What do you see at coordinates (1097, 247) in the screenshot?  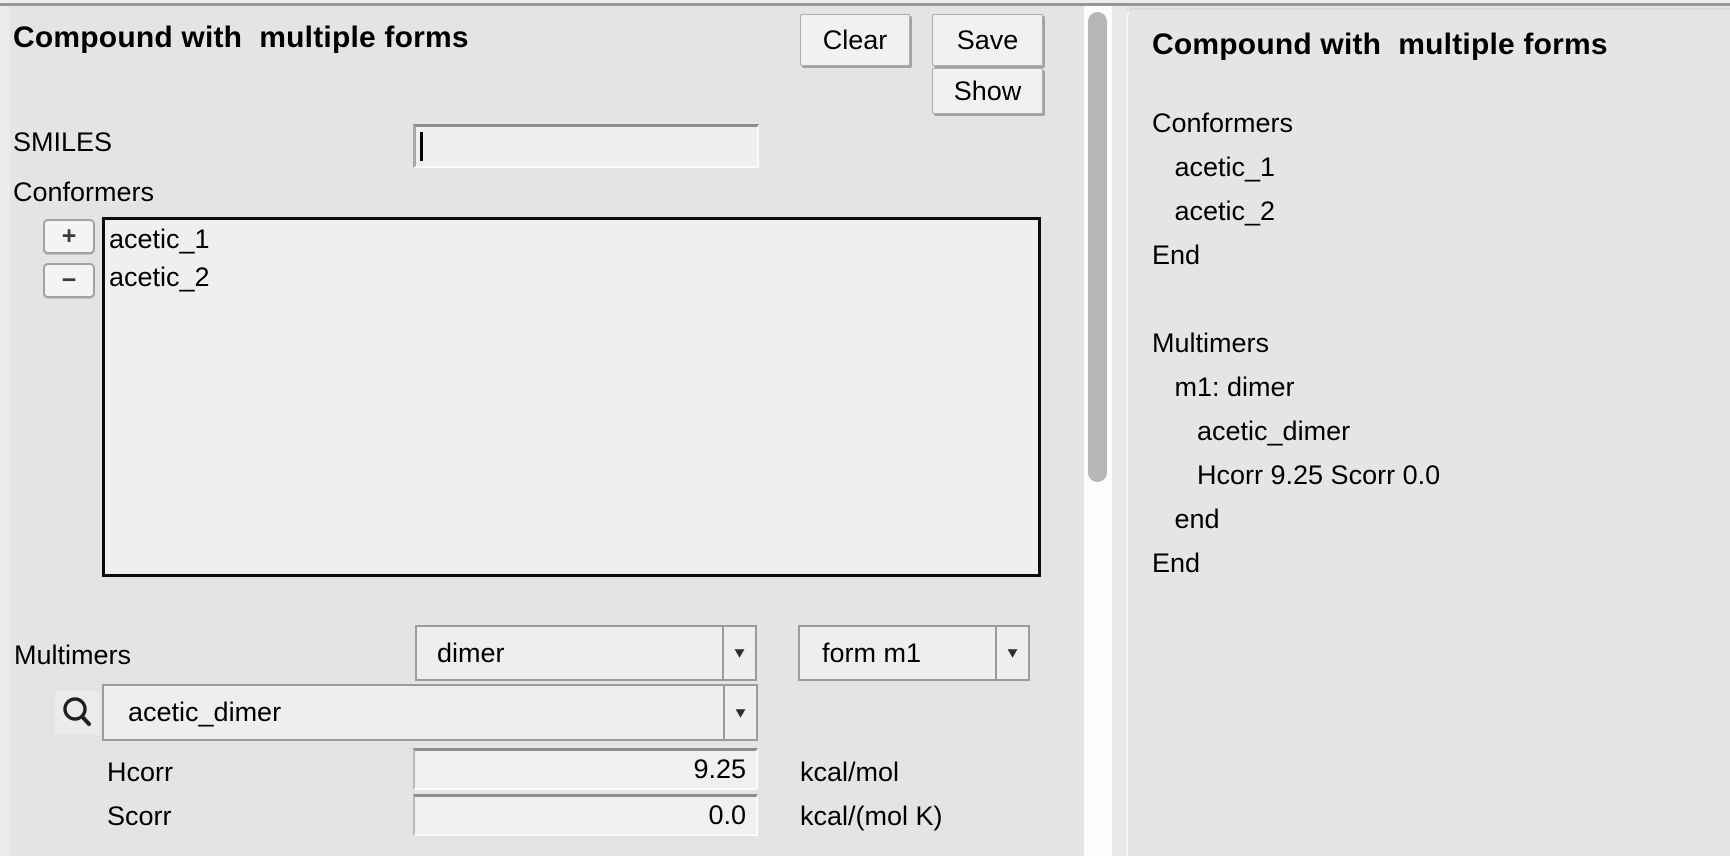 I see `scrollbar-thumb` at bounding box center [1097, 247].